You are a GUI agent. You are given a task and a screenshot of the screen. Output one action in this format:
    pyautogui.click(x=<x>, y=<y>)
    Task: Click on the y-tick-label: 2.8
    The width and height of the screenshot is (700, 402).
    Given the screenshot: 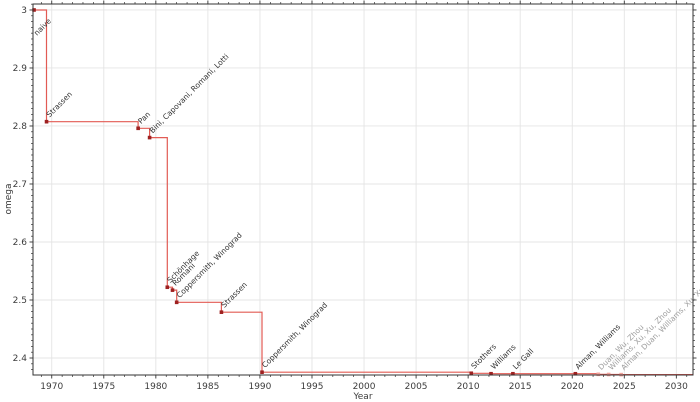 What is the action you would take?
    pyautogui.click(x=20, y=127)
    